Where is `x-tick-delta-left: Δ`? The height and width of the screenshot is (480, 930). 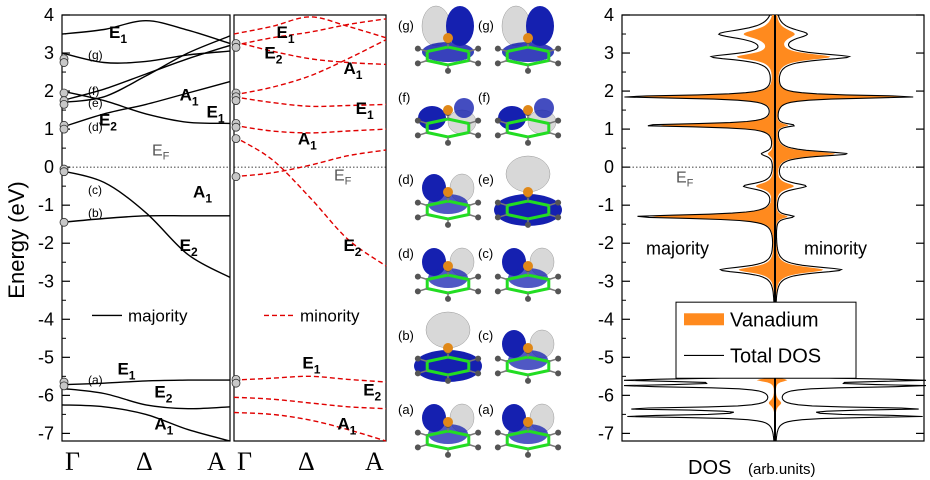
x-tick-delta-left: Δ is located at coordinates (144, 461).